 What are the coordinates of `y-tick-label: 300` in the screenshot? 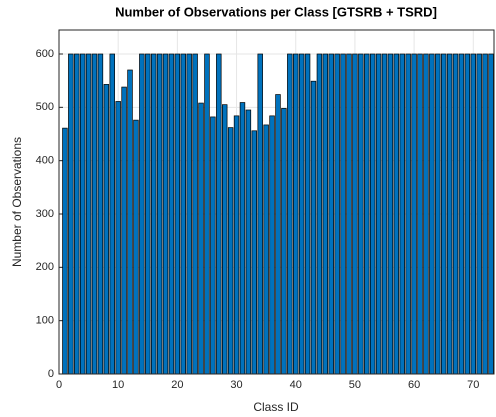 It's located at (45, 214).